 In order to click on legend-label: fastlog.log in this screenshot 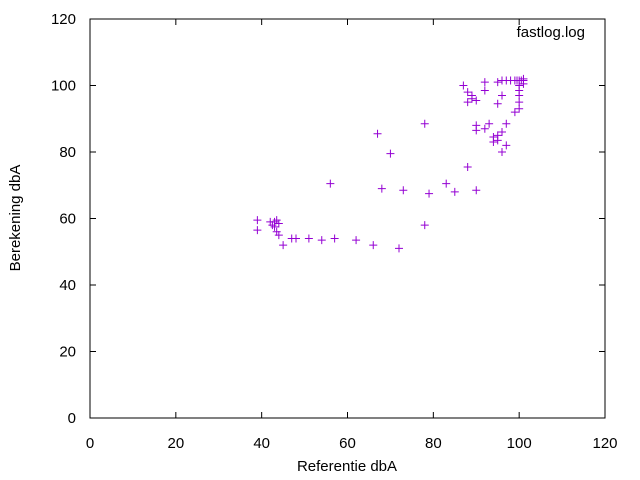, I will do `click(551, 32)`.